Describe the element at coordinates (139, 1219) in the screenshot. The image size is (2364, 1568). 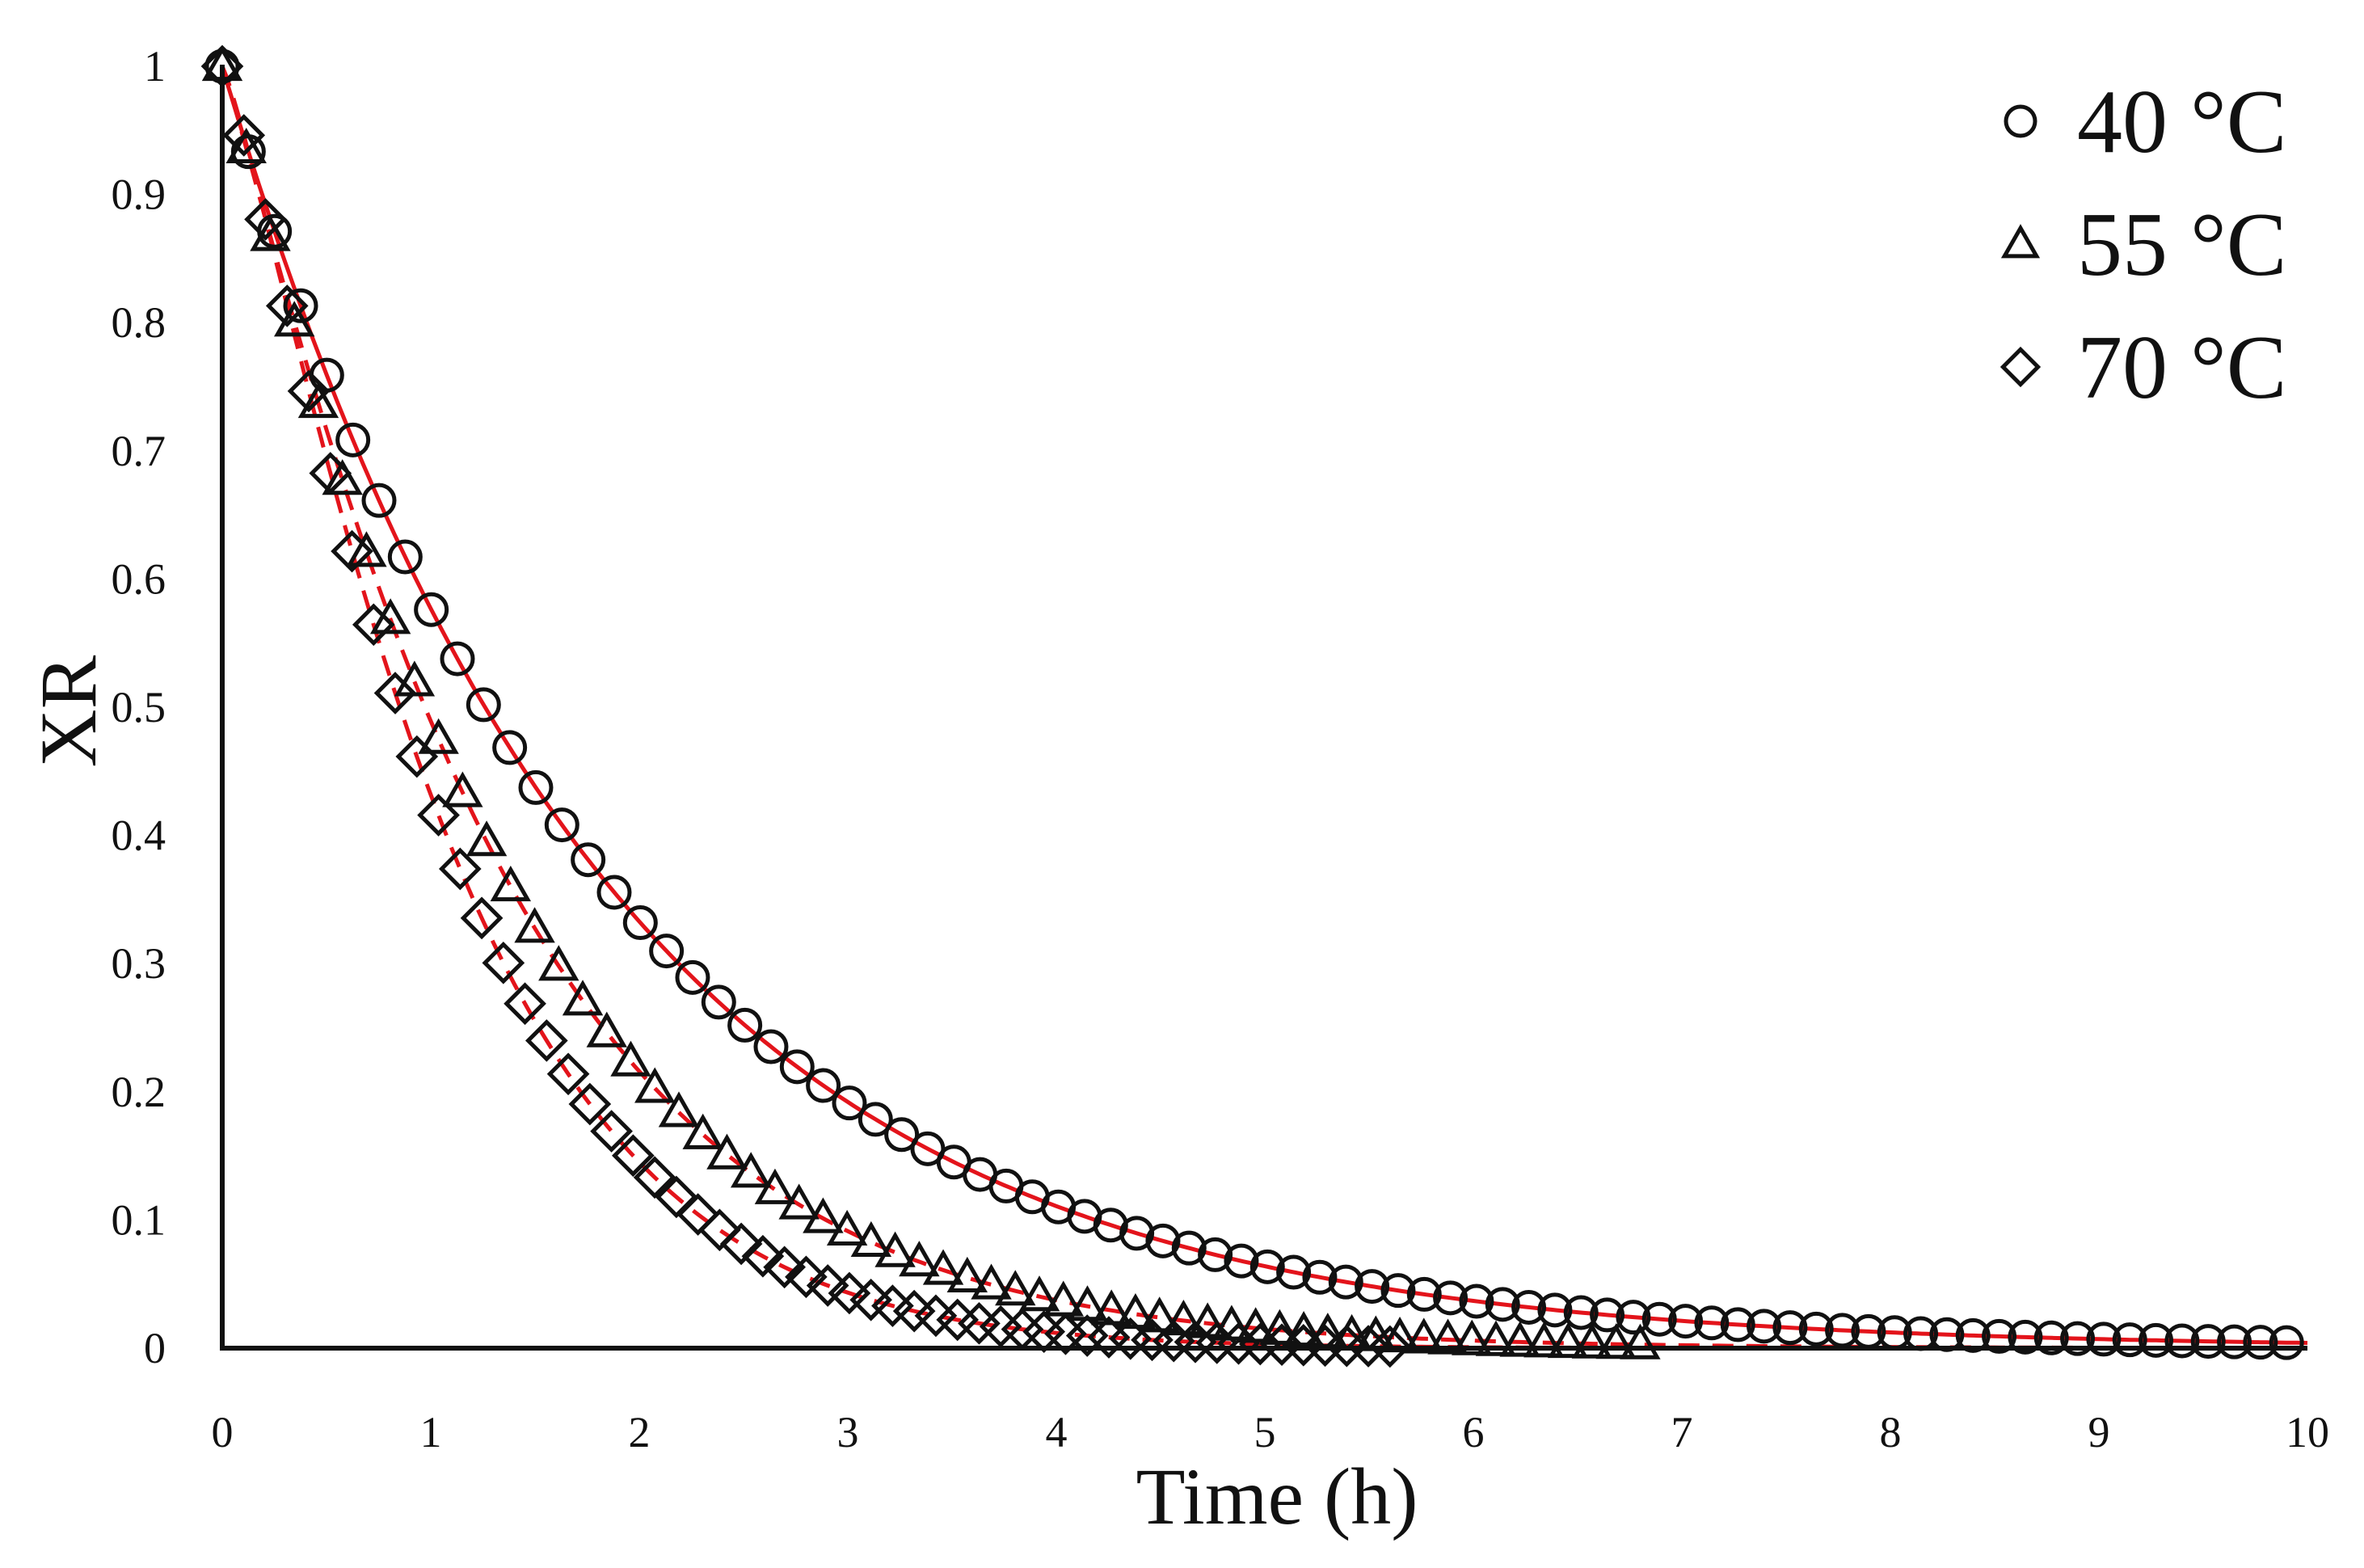
I see `y-tick-label: 0.1` at that location.